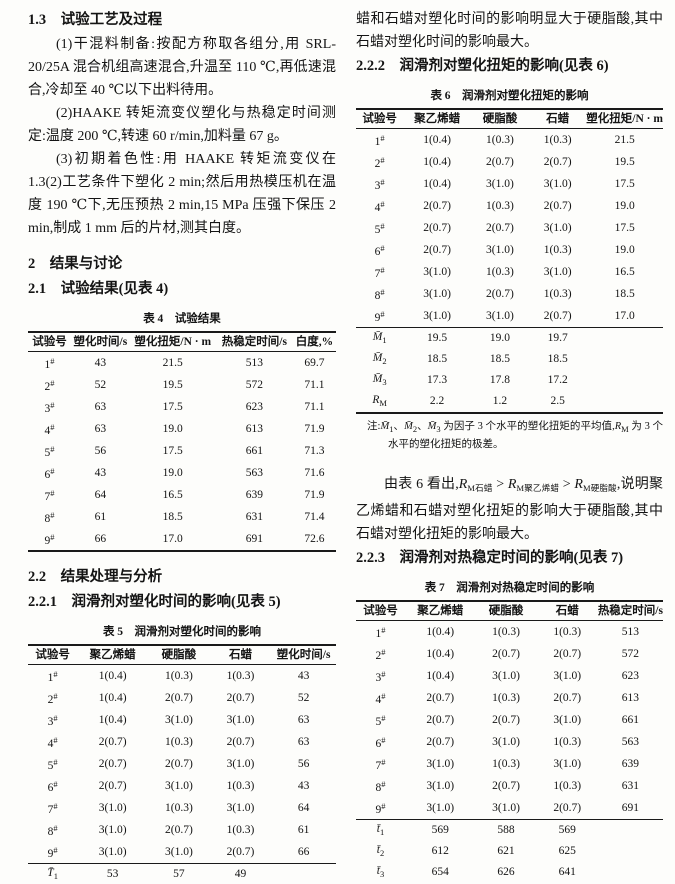  Describe the element at coordinates (100, 516) in the screenshot. I see `table-cell: 61` at that location.